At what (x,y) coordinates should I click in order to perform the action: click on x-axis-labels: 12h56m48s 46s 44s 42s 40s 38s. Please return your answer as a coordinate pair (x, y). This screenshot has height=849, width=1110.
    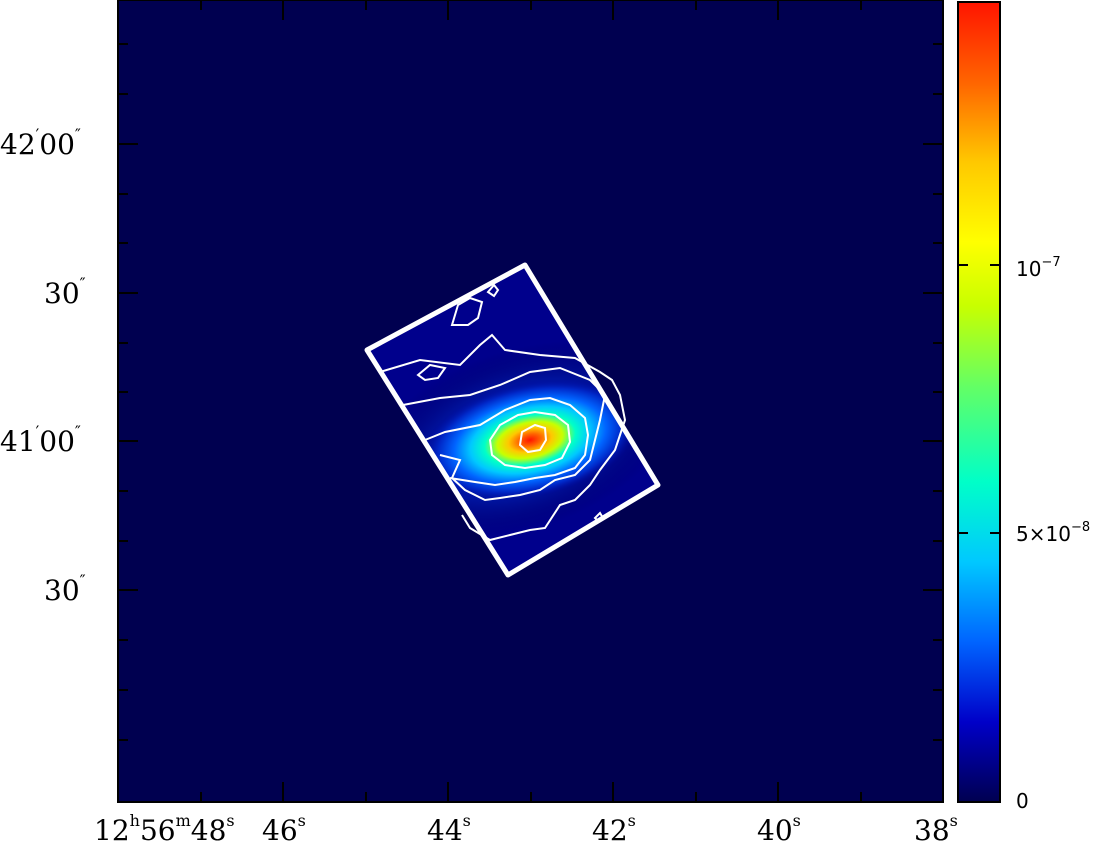
    Looking at the image, I should click on (526, 829).